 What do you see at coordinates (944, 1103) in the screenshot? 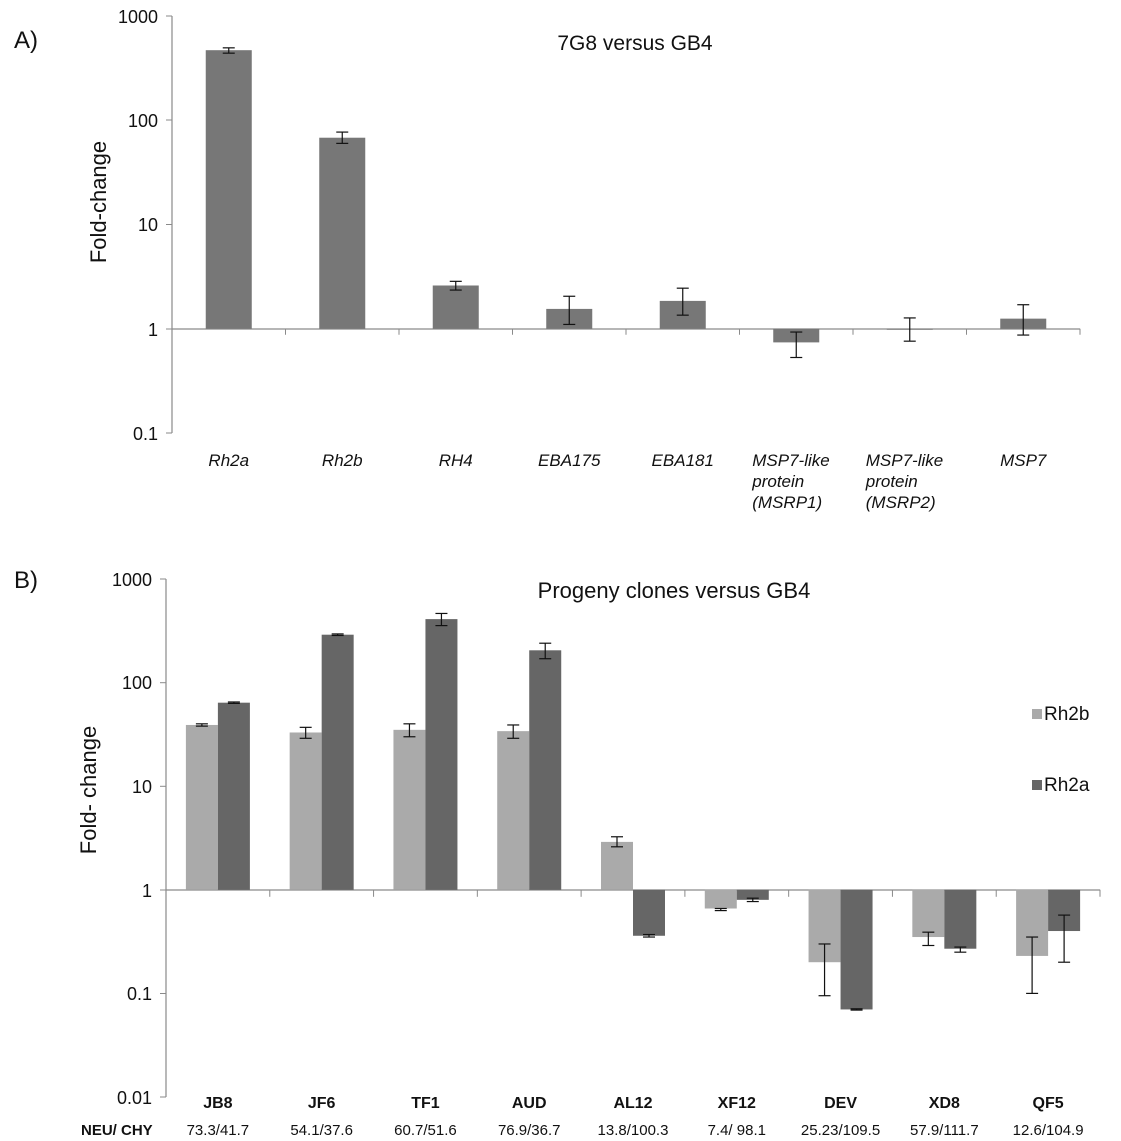
I see `panel-b-category-label: XD8` at bounding box center [944, 1103].